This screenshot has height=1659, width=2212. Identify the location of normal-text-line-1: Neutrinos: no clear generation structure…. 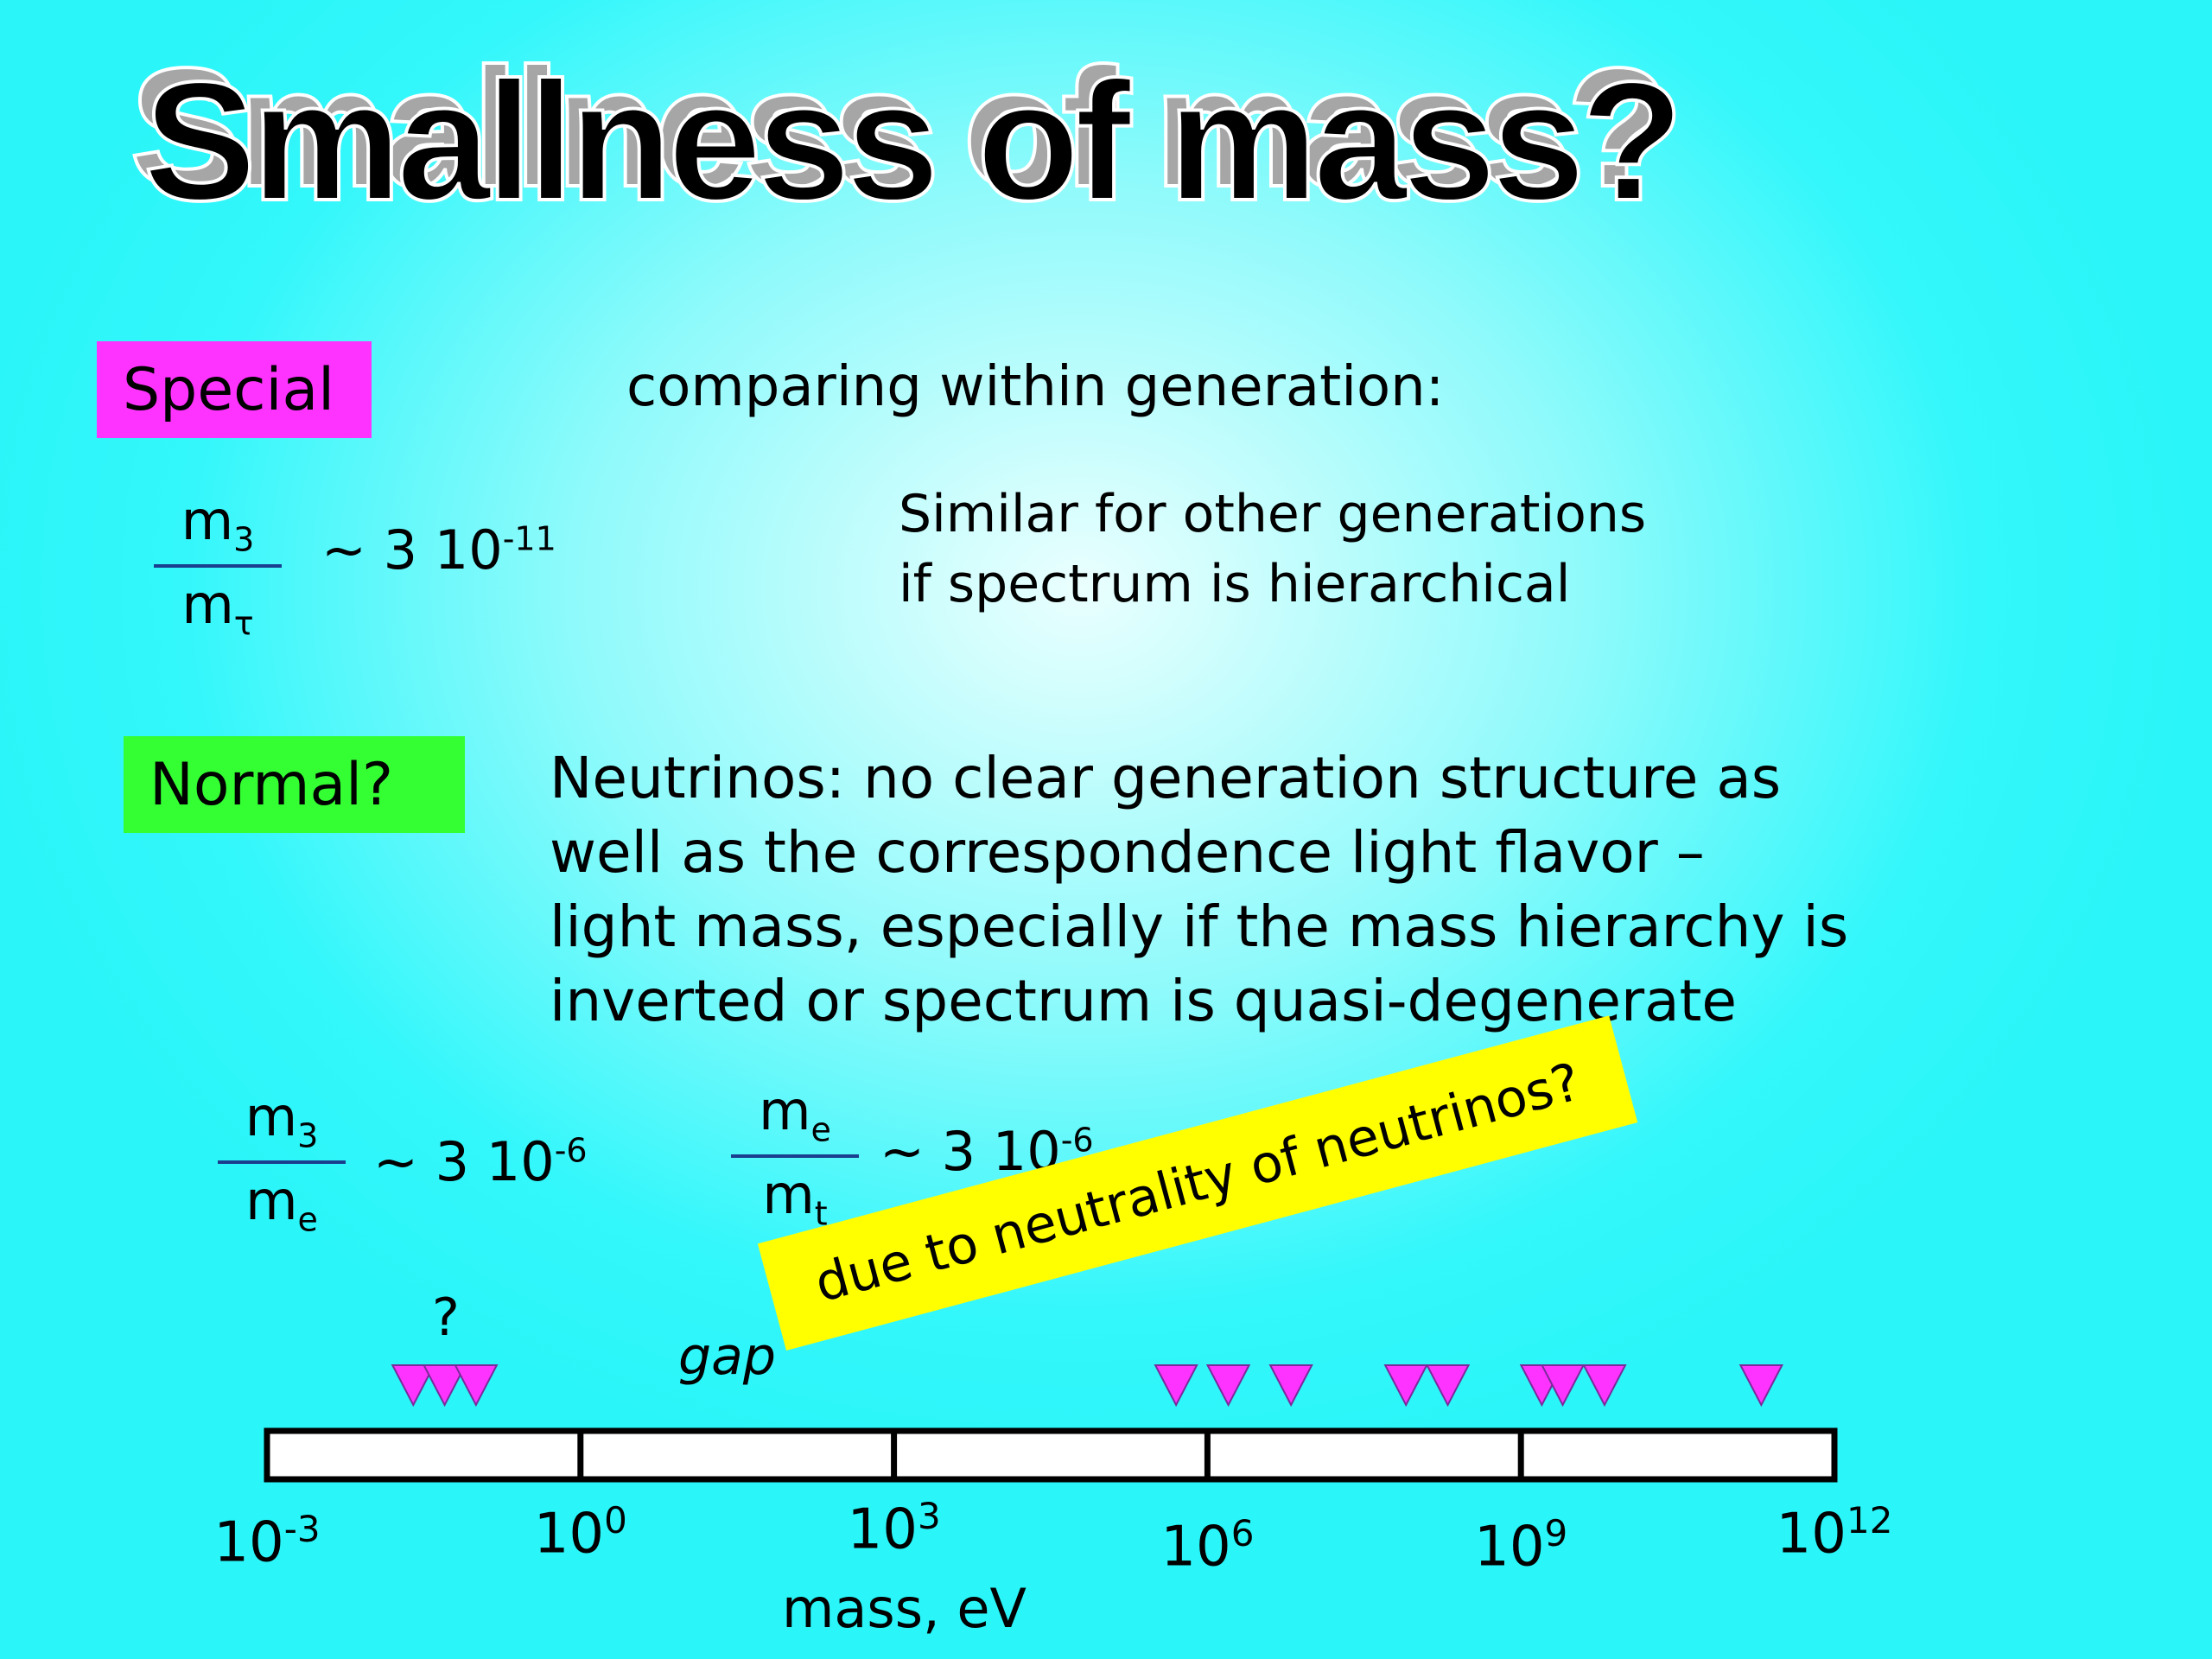
(1166, 778).